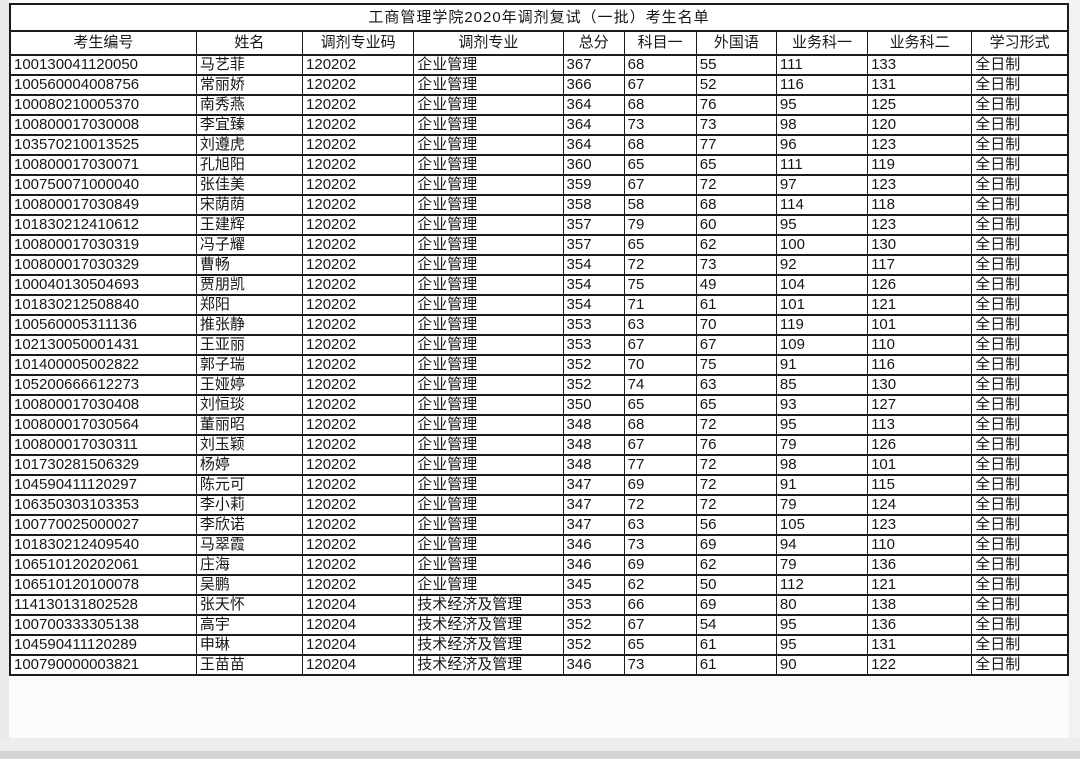 The height and width of the screenshot is (759, 1080). Describe the element at coordinates (736, 165) in the screenshot. I see `cell-foreign-language: 65` at that location.